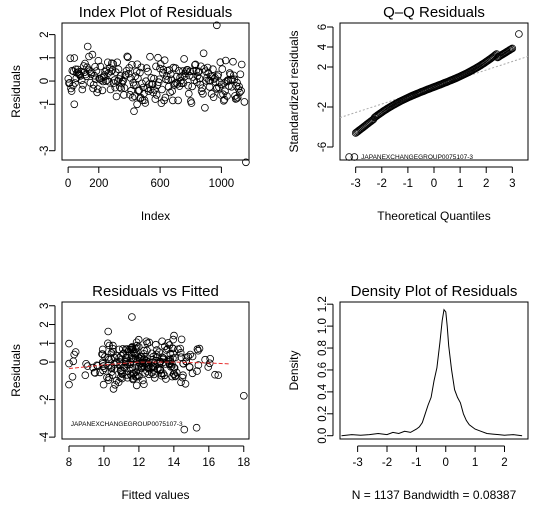 The width and height of the screenshot is (550, 507). Describe the element at coordinates (323, 27) in the screenshot. I see `y-tick-label: 6` at that location.